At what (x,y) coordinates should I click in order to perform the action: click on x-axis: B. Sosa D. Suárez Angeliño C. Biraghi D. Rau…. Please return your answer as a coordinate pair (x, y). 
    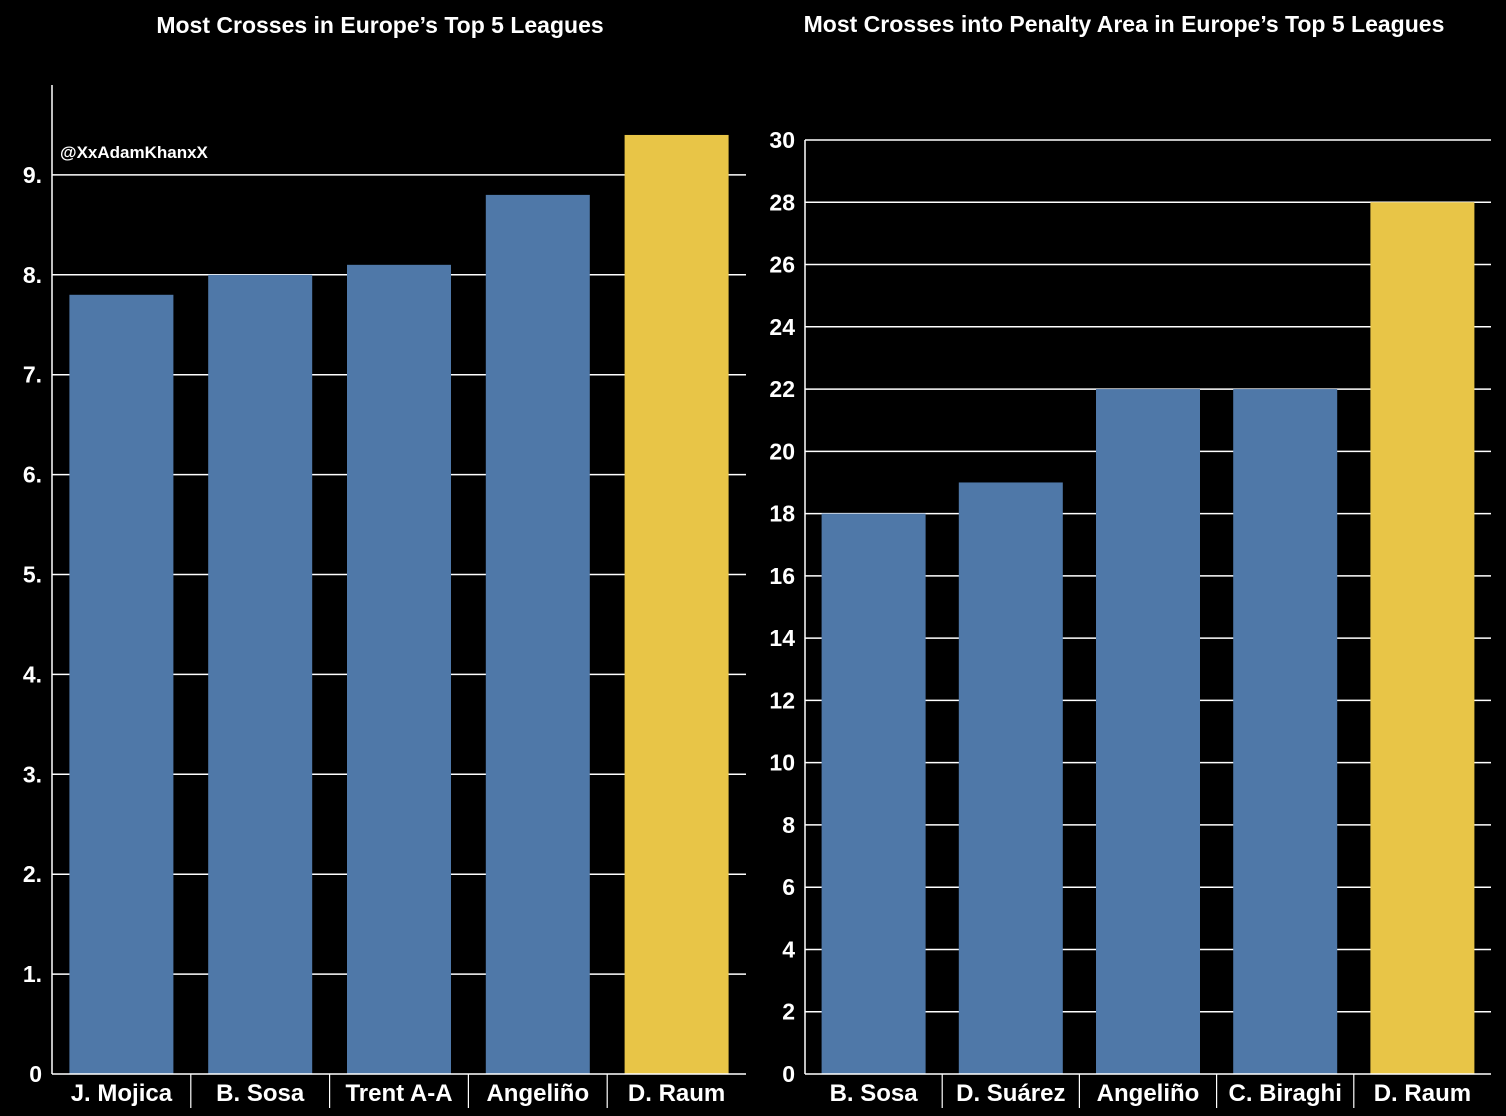
    Looking at the image, I should click on (1148, 1090).